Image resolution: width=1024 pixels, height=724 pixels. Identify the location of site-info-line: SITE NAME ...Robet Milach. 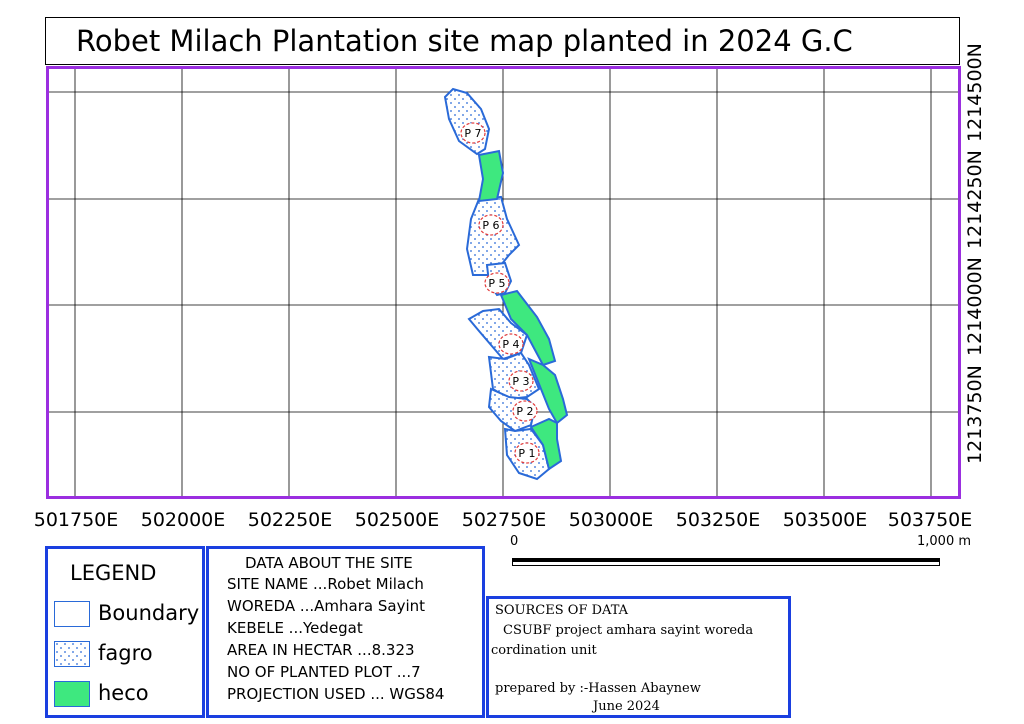
(325, 584).